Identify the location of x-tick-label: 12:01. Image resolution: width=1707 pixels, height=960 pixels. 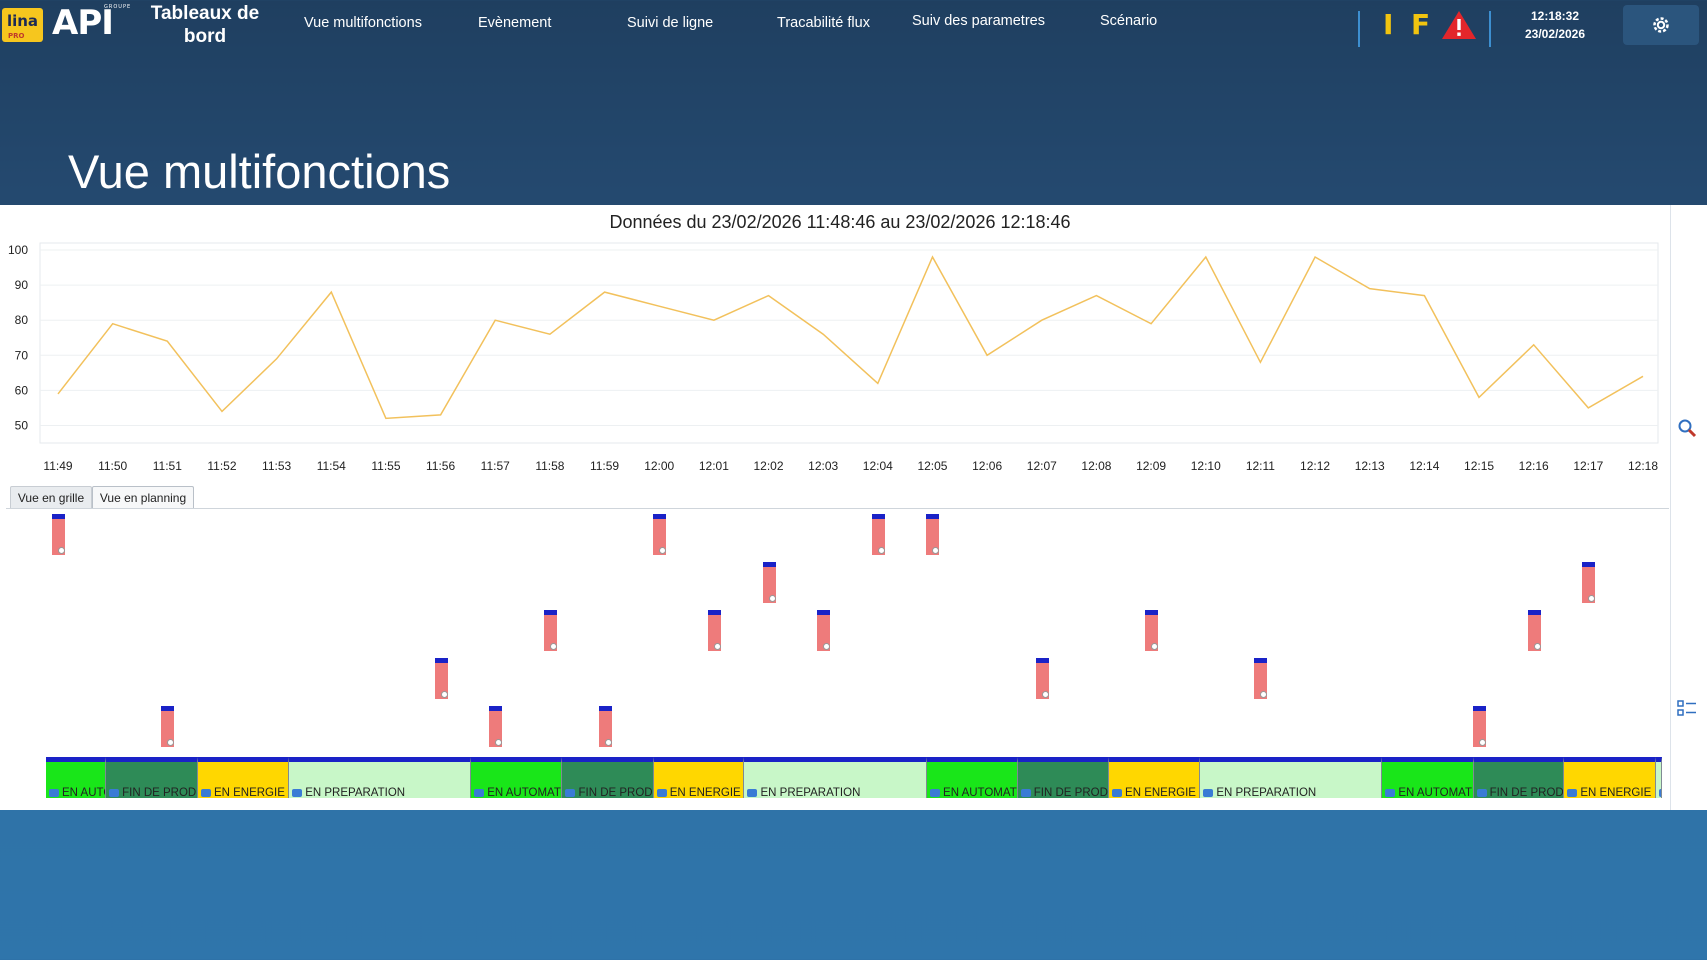
(714, 466).